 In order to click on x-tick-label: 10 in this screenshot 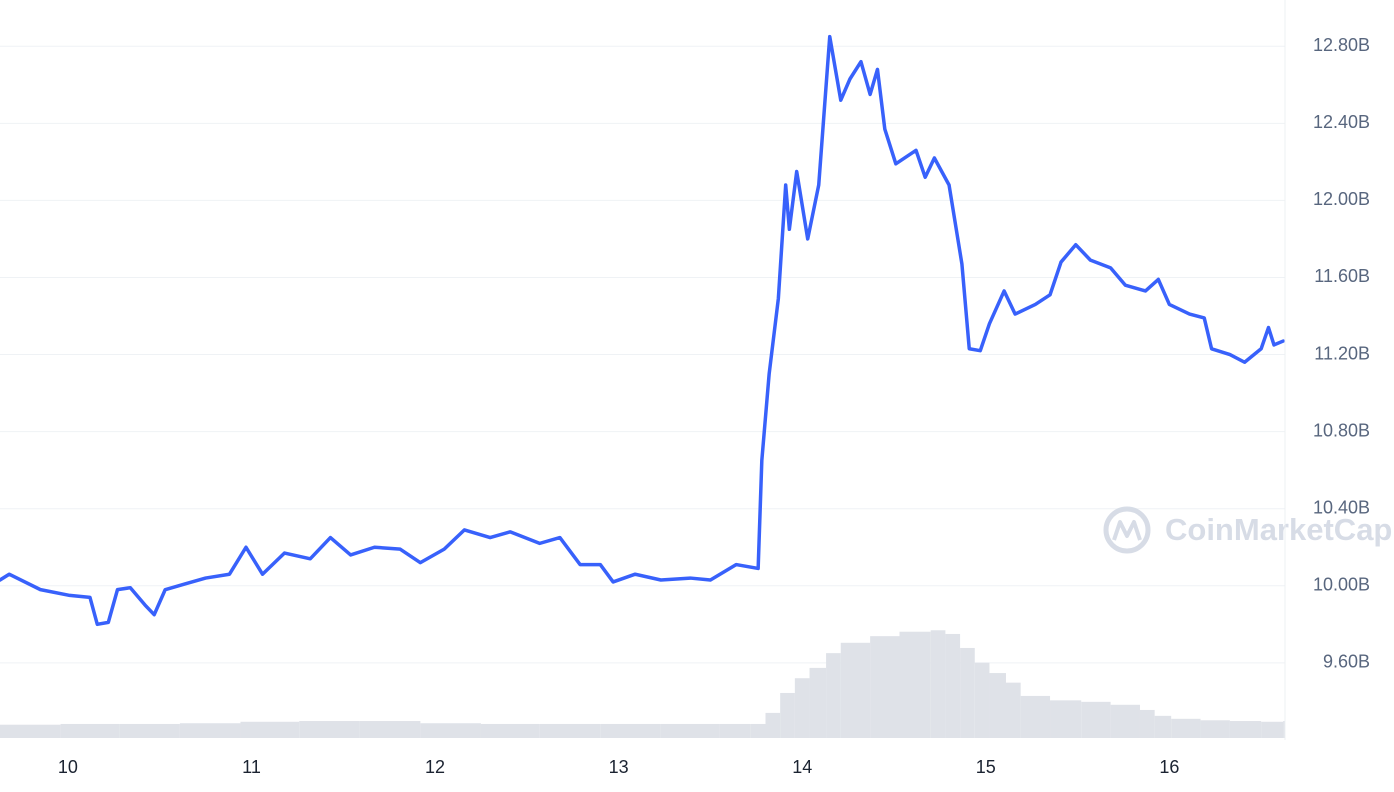, I will do `click(68, 767)`.